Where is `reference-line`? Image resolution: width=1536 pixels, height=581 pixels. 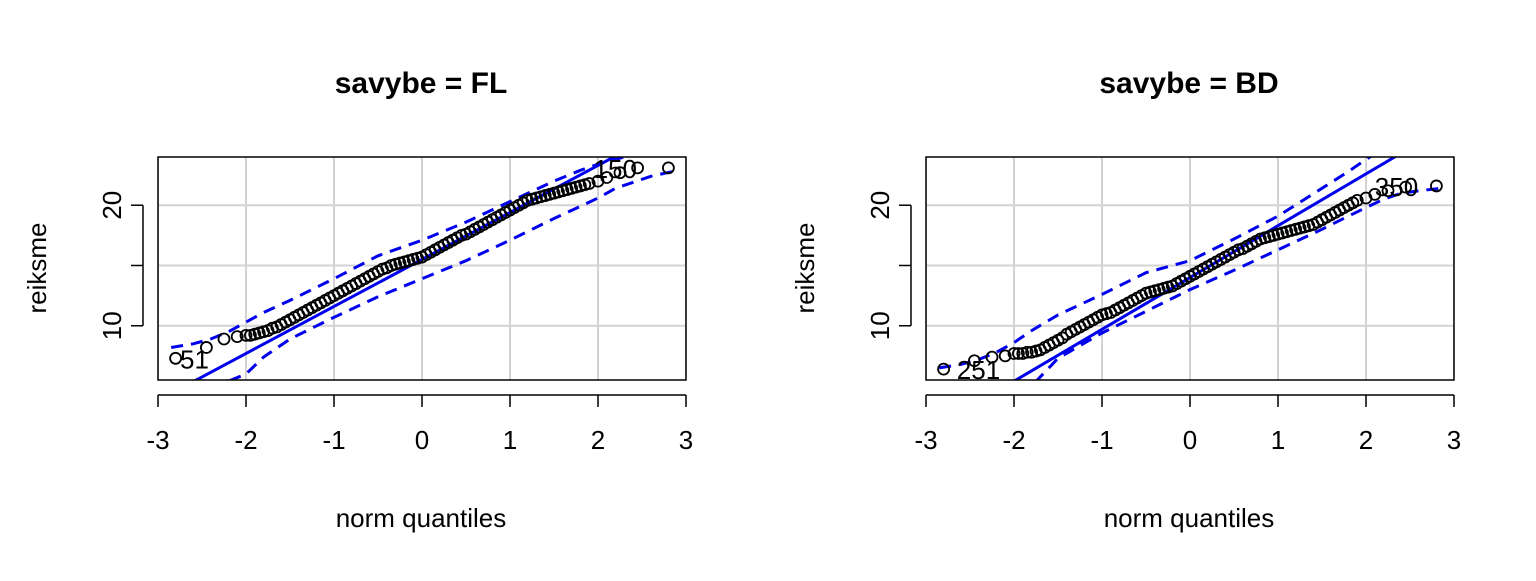
reference-line is located at coordinates (405, 268).